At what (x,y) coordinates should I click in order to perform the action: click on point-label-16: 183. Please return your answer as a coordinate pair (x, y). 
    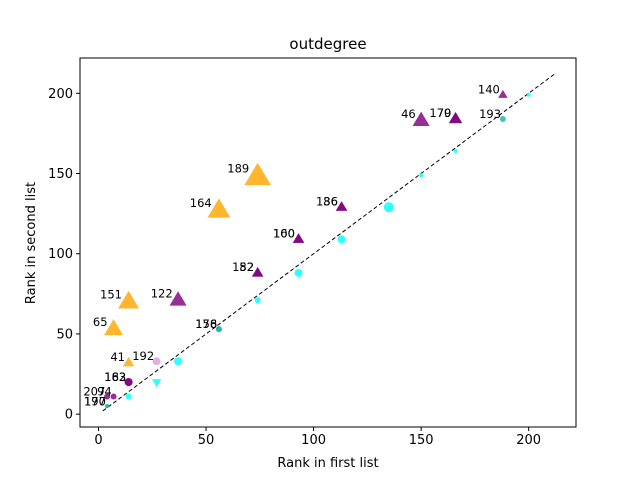
    Looking at the image, I should click on (115, 377).